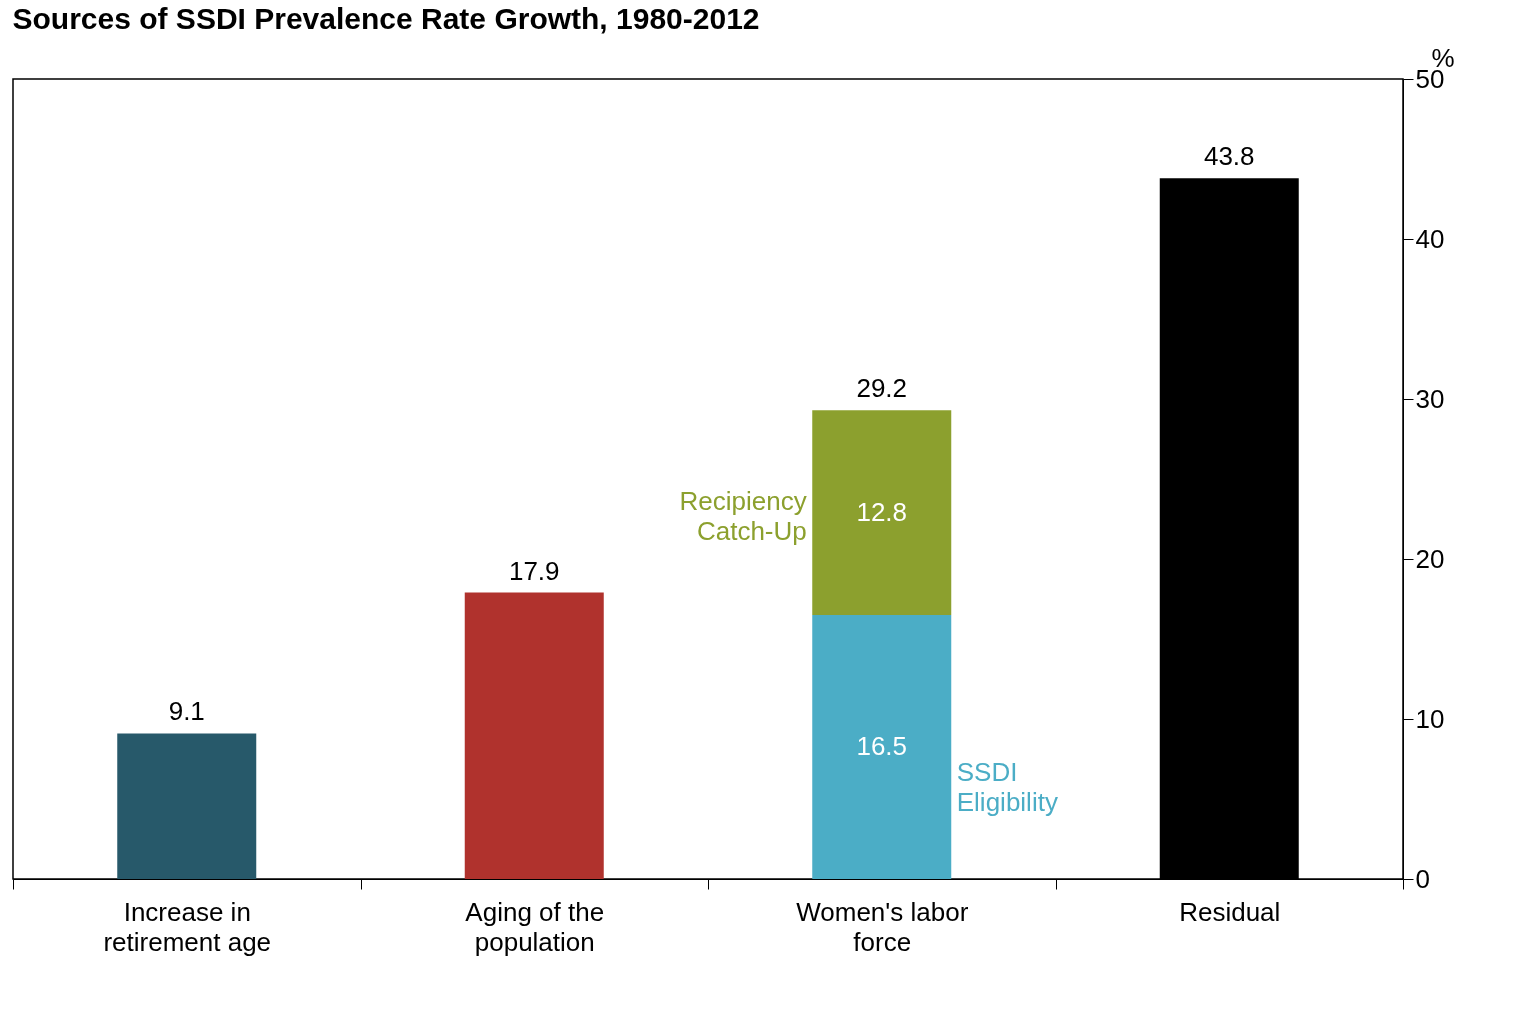  I want to click on chart-title: Sources of SSDI Prevalence Rate Growth, 1980-2012, so click(386, 18).